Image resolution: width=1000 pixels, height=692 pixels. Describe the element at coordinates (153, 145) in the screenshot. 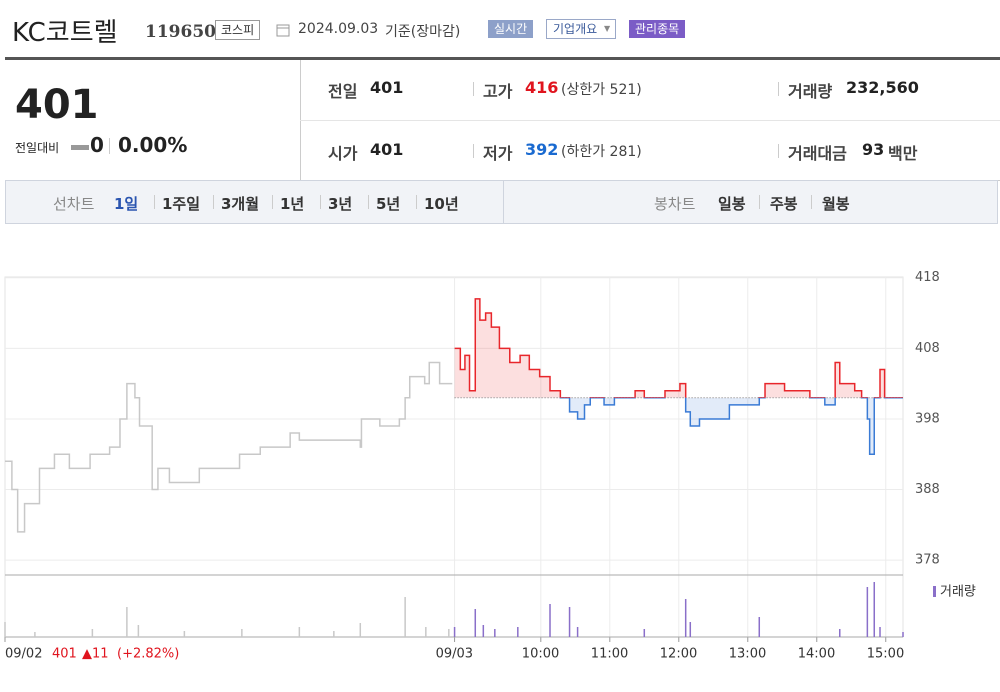

I see `change-pct: 0.00%` at that location.